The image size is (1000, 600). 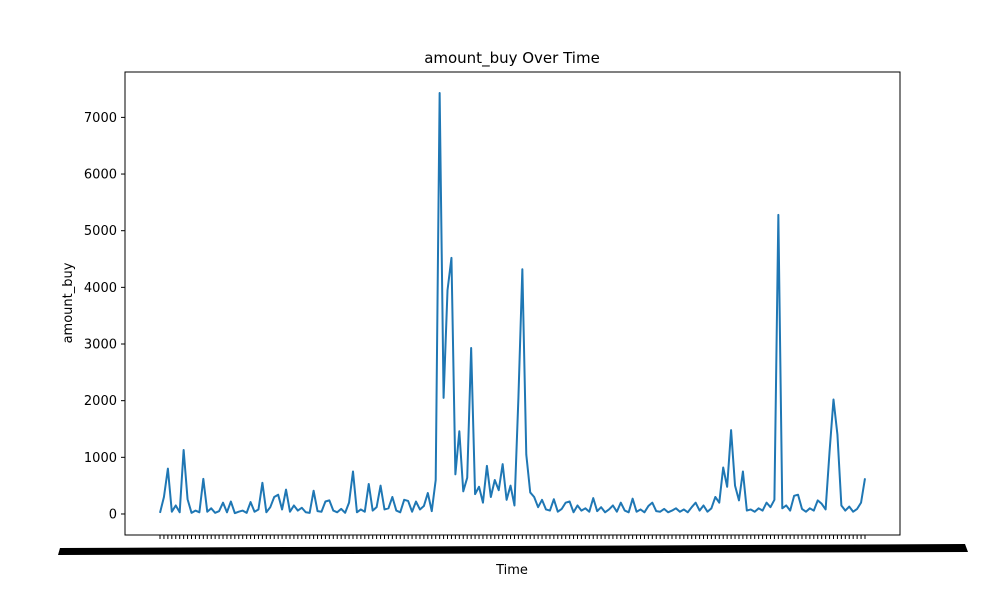 What do you see at coordinates (100, 175) in the screenshot?
I see `y-tick-label: 6000` at bounding box center [100, 175].